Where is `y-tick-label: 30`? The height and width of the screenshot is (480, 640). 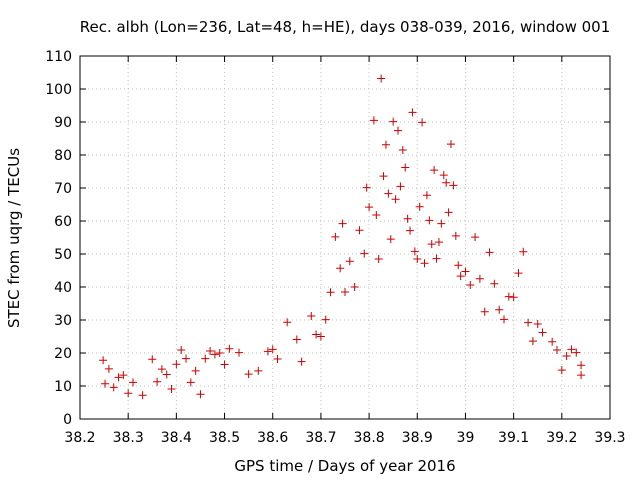 y-tick-label: 30 is located at coordinates (63, 321).